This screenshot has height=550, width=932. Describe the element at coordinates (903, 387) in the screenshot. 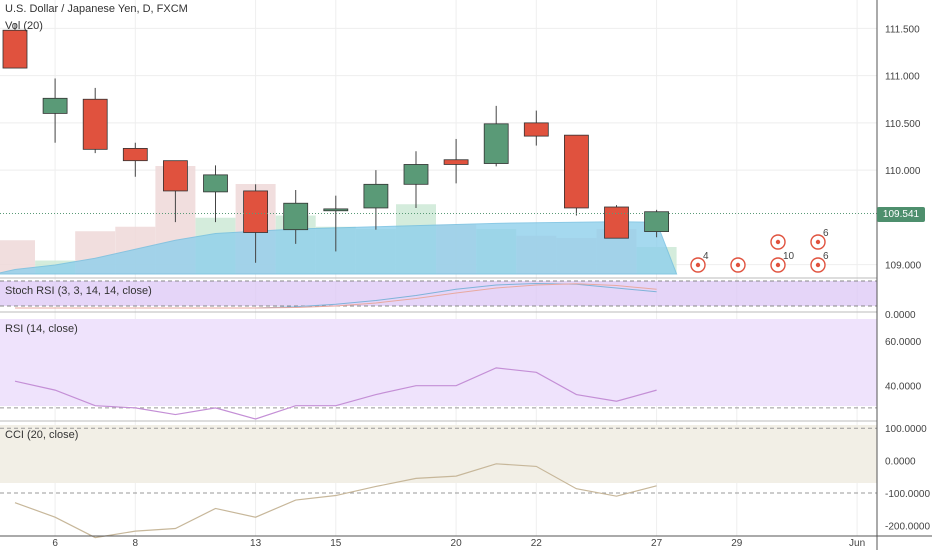

I see `rsi-tick-label: 40.0000` at that location.